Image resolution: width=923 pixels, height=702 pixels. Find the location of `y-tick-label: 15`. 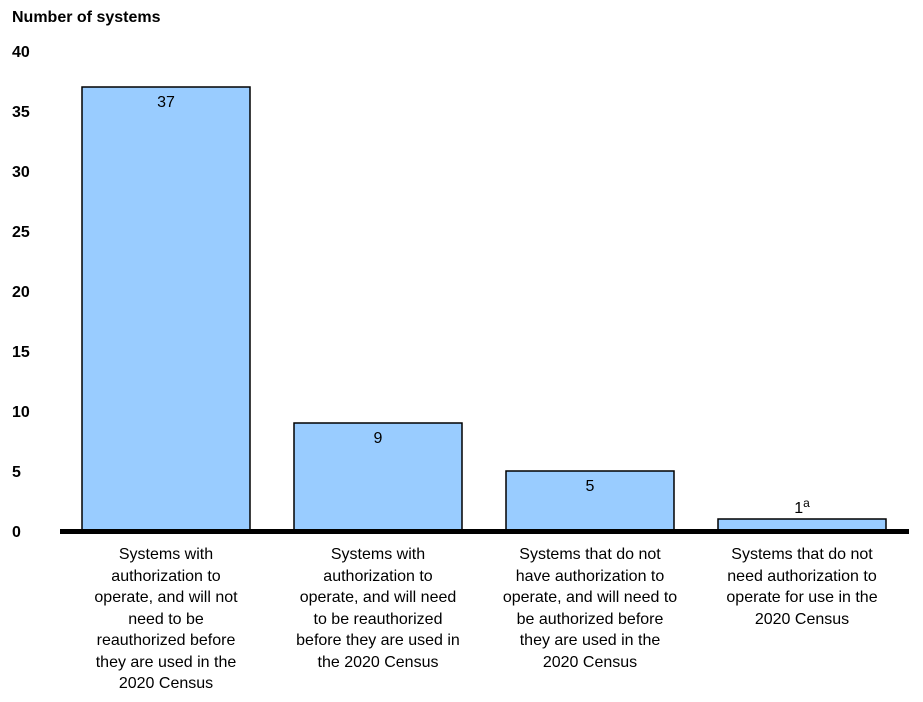

y-tick-label: 15 is located at coordinates (21, 352).